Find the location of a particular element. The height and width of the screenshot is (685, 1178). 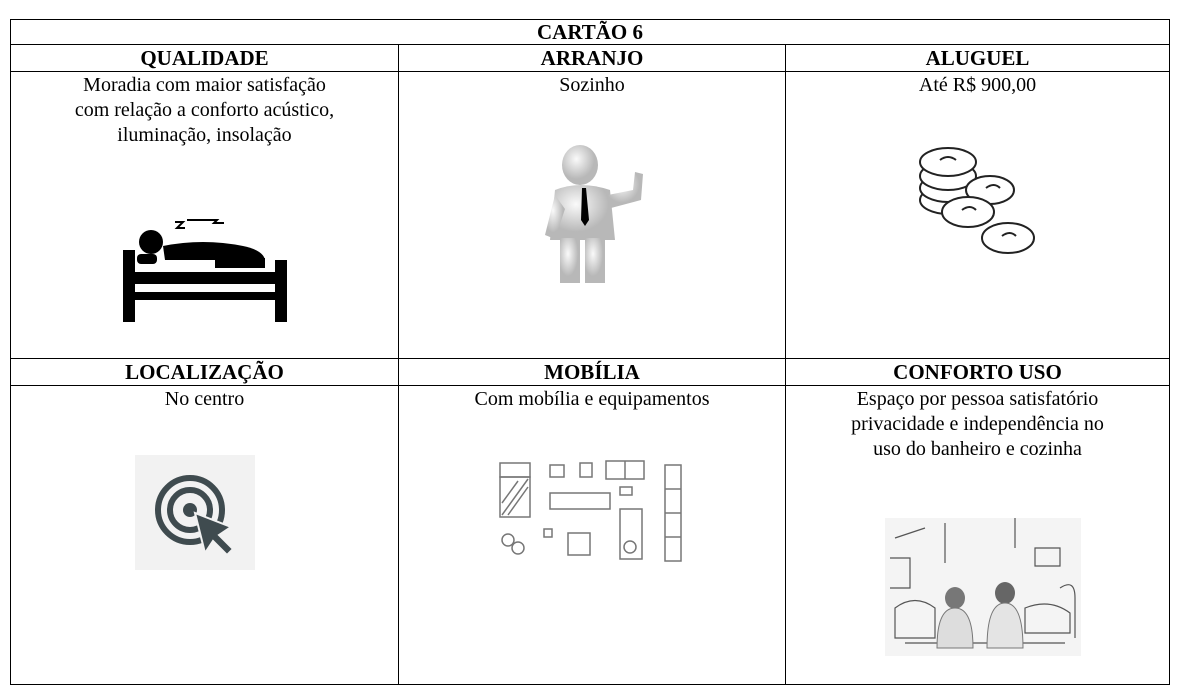

description-line: Sozinho is located at coordinates (592, 85).